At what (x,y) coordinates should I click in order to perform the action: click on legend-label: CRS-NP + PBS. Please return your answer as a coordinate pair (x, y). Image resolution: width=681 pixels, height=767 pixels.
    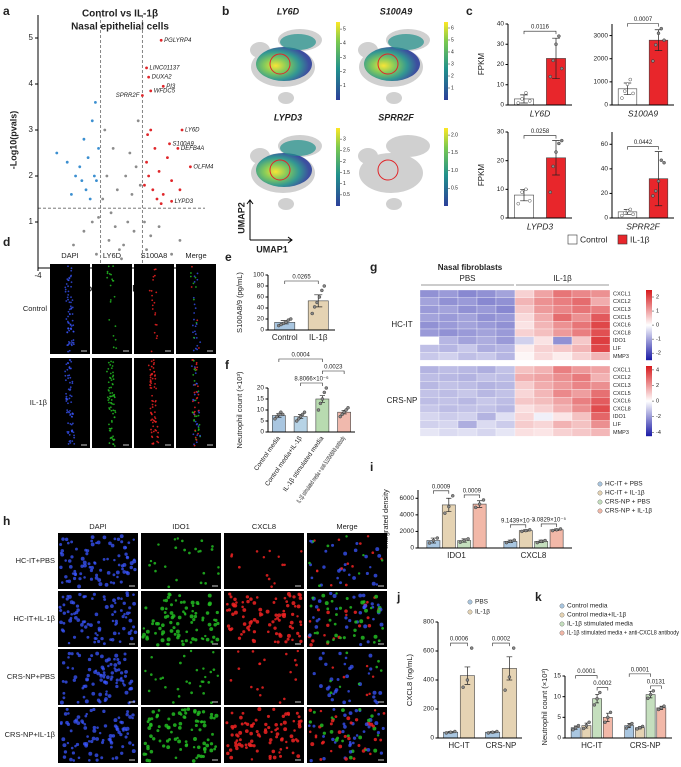
    Looking at the image, I should click on (628, 502).